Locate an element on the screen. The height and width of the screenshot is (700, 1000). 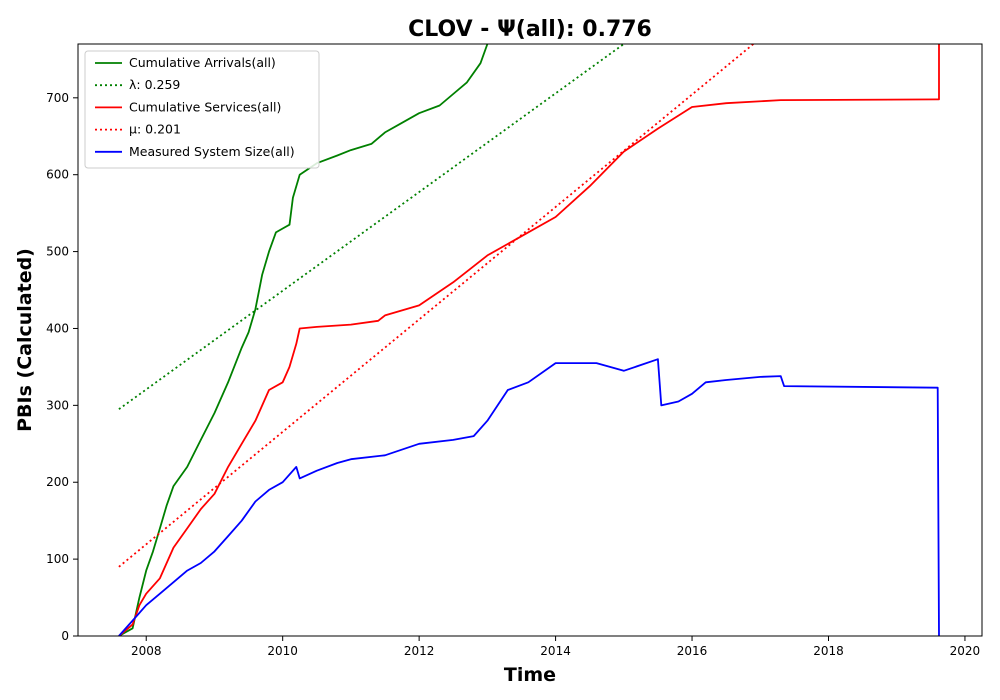
y-tick-label: 0 is located at coordinates (65, 636).